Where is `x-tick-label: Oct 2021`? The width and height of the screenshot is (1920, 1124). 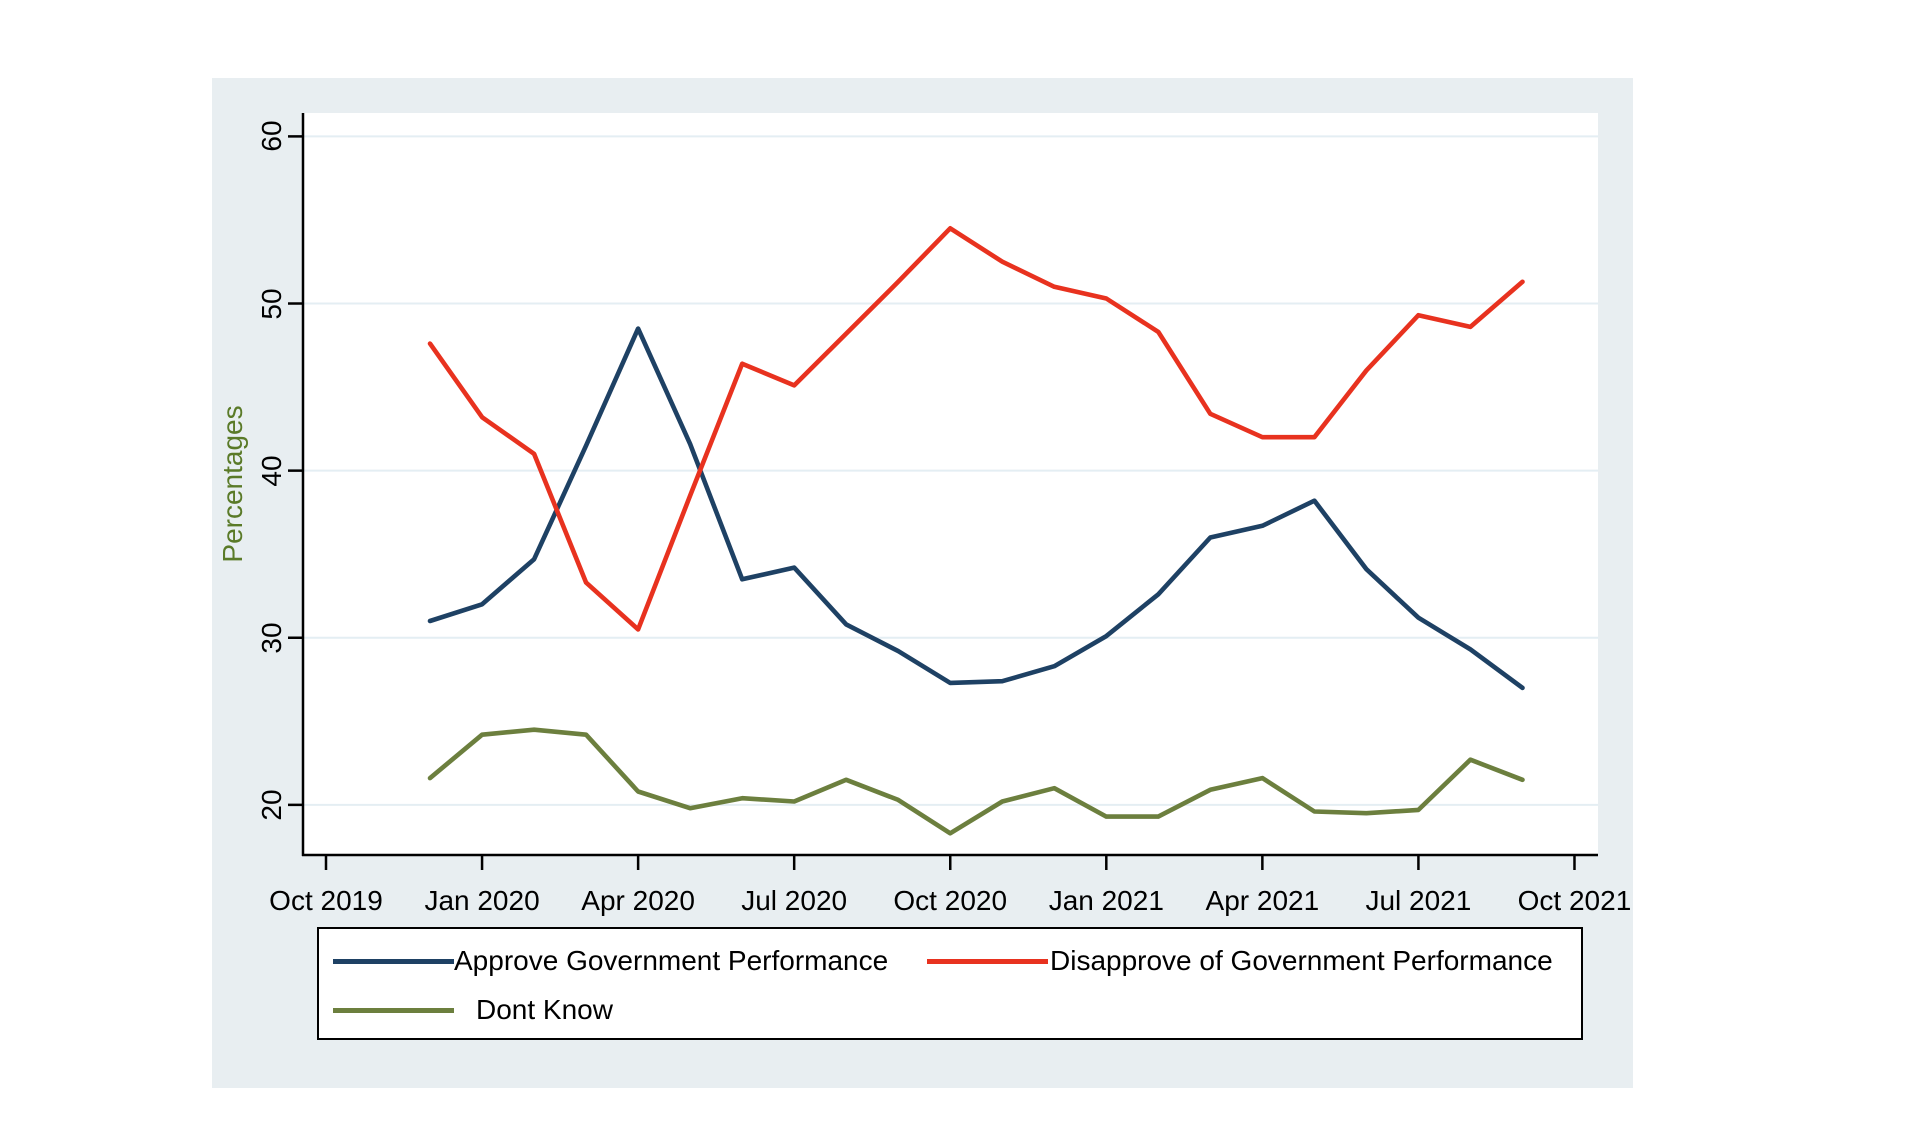
x-tick-label: Oct 2021 is located at coordinates (1574, 900).